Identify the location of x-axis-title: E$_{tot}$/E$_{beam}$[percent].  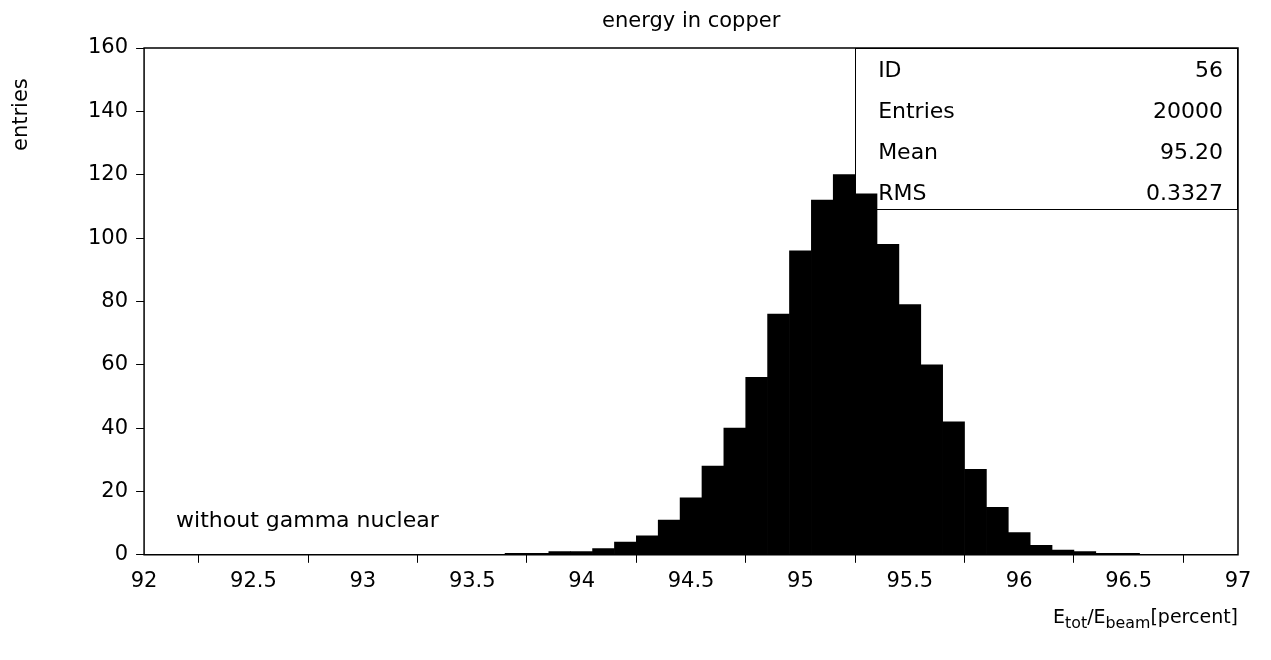
(1146, 618).